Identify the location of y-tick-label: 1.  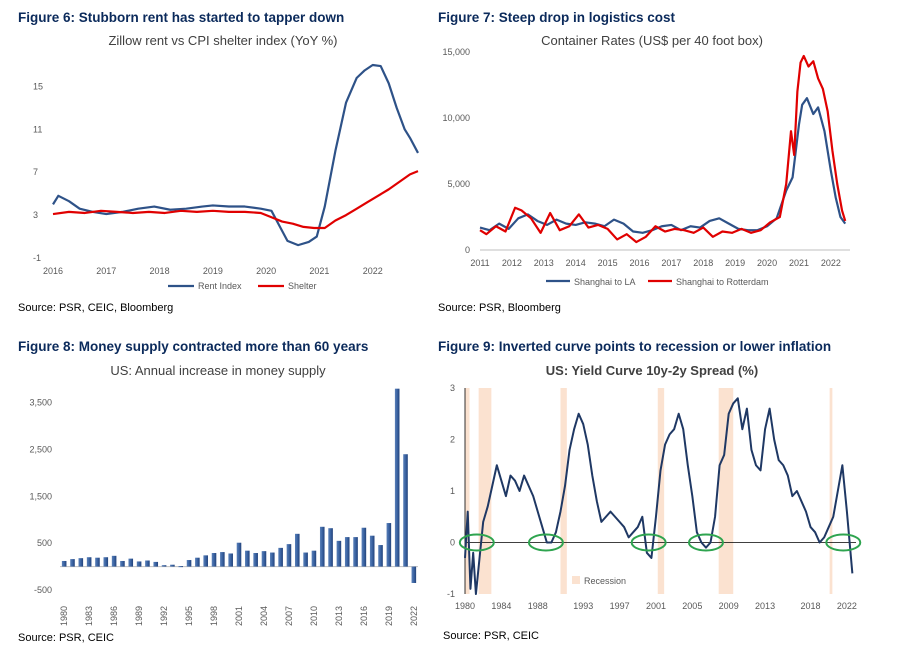
(452, 491).